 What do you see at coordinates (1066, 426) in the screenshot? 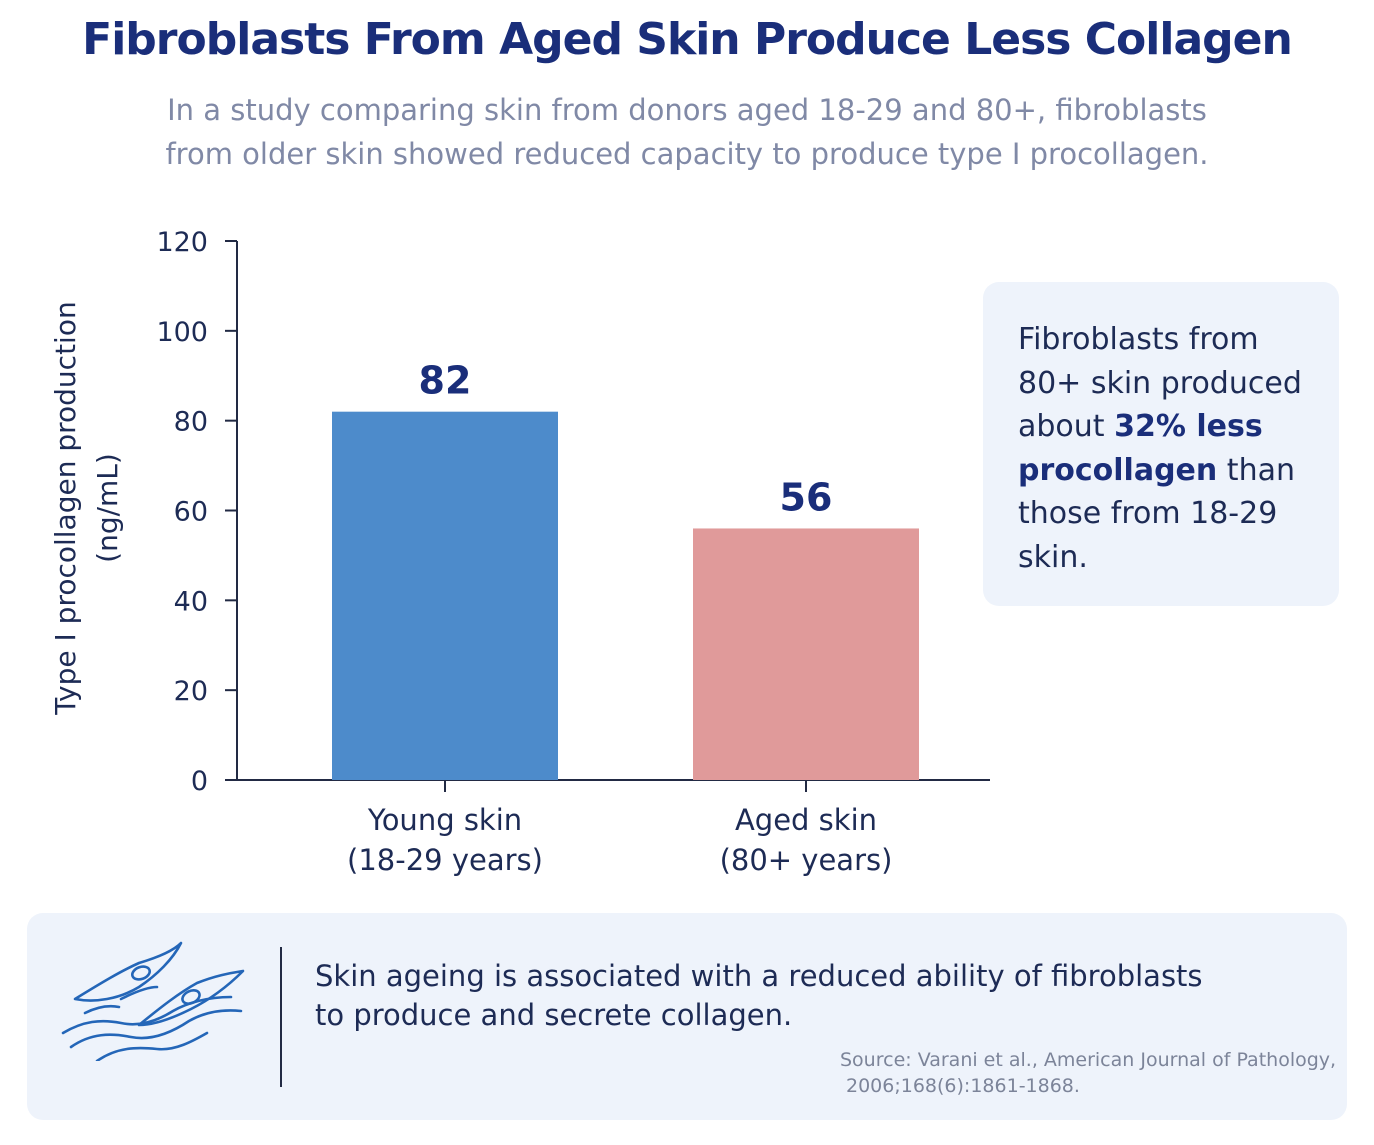
I see `callout-line-3-pre: about` at bounding box center [1066, 426].